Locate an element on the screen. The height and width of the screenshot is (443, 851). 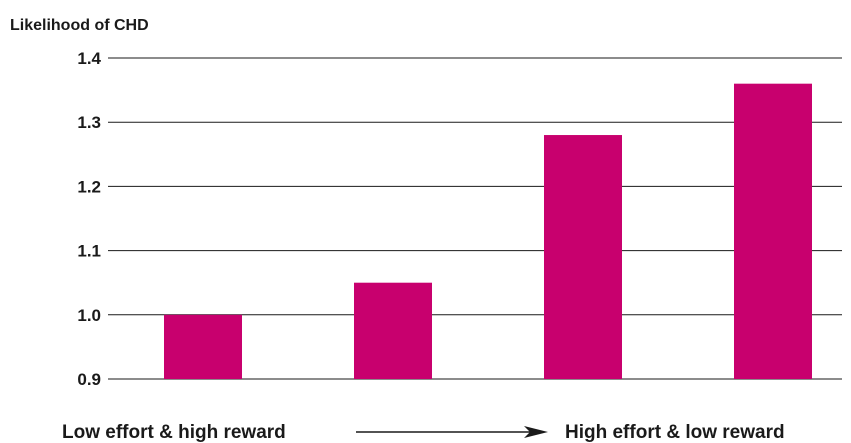
y-axis-label: Likelihood of CHD is located at coordinates (79, 25).